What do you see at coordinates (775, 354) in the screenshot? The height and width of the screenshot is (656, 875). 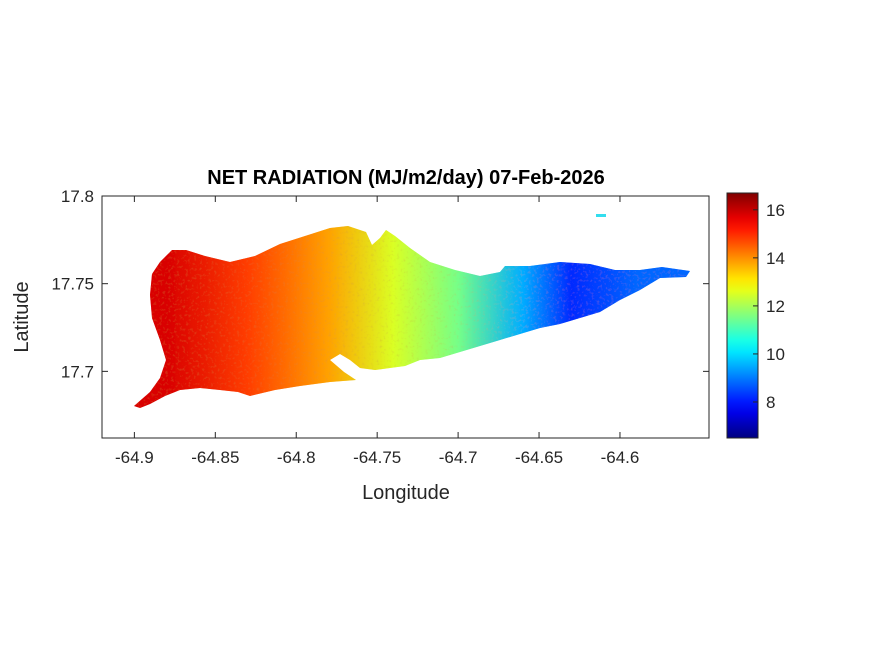 I see `colorbar-tick-label: 10` at bounding box center [775, 354].